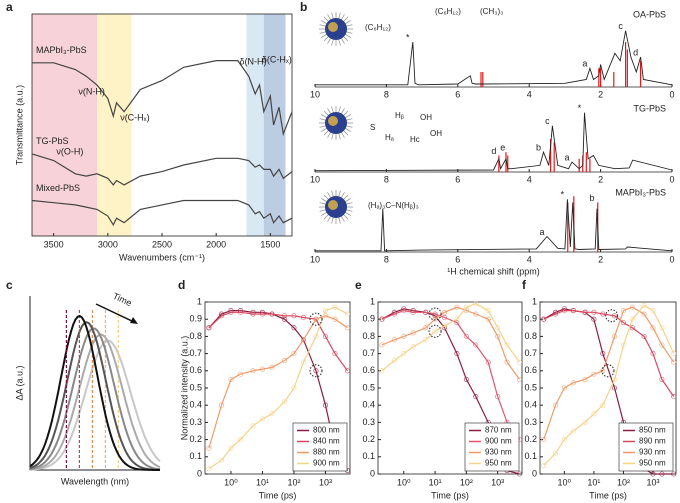 The image size is (680, 503). Describe the element at coordinates (108, 244) in the screenshot. I see `x-tick-label: 3000` at that location.